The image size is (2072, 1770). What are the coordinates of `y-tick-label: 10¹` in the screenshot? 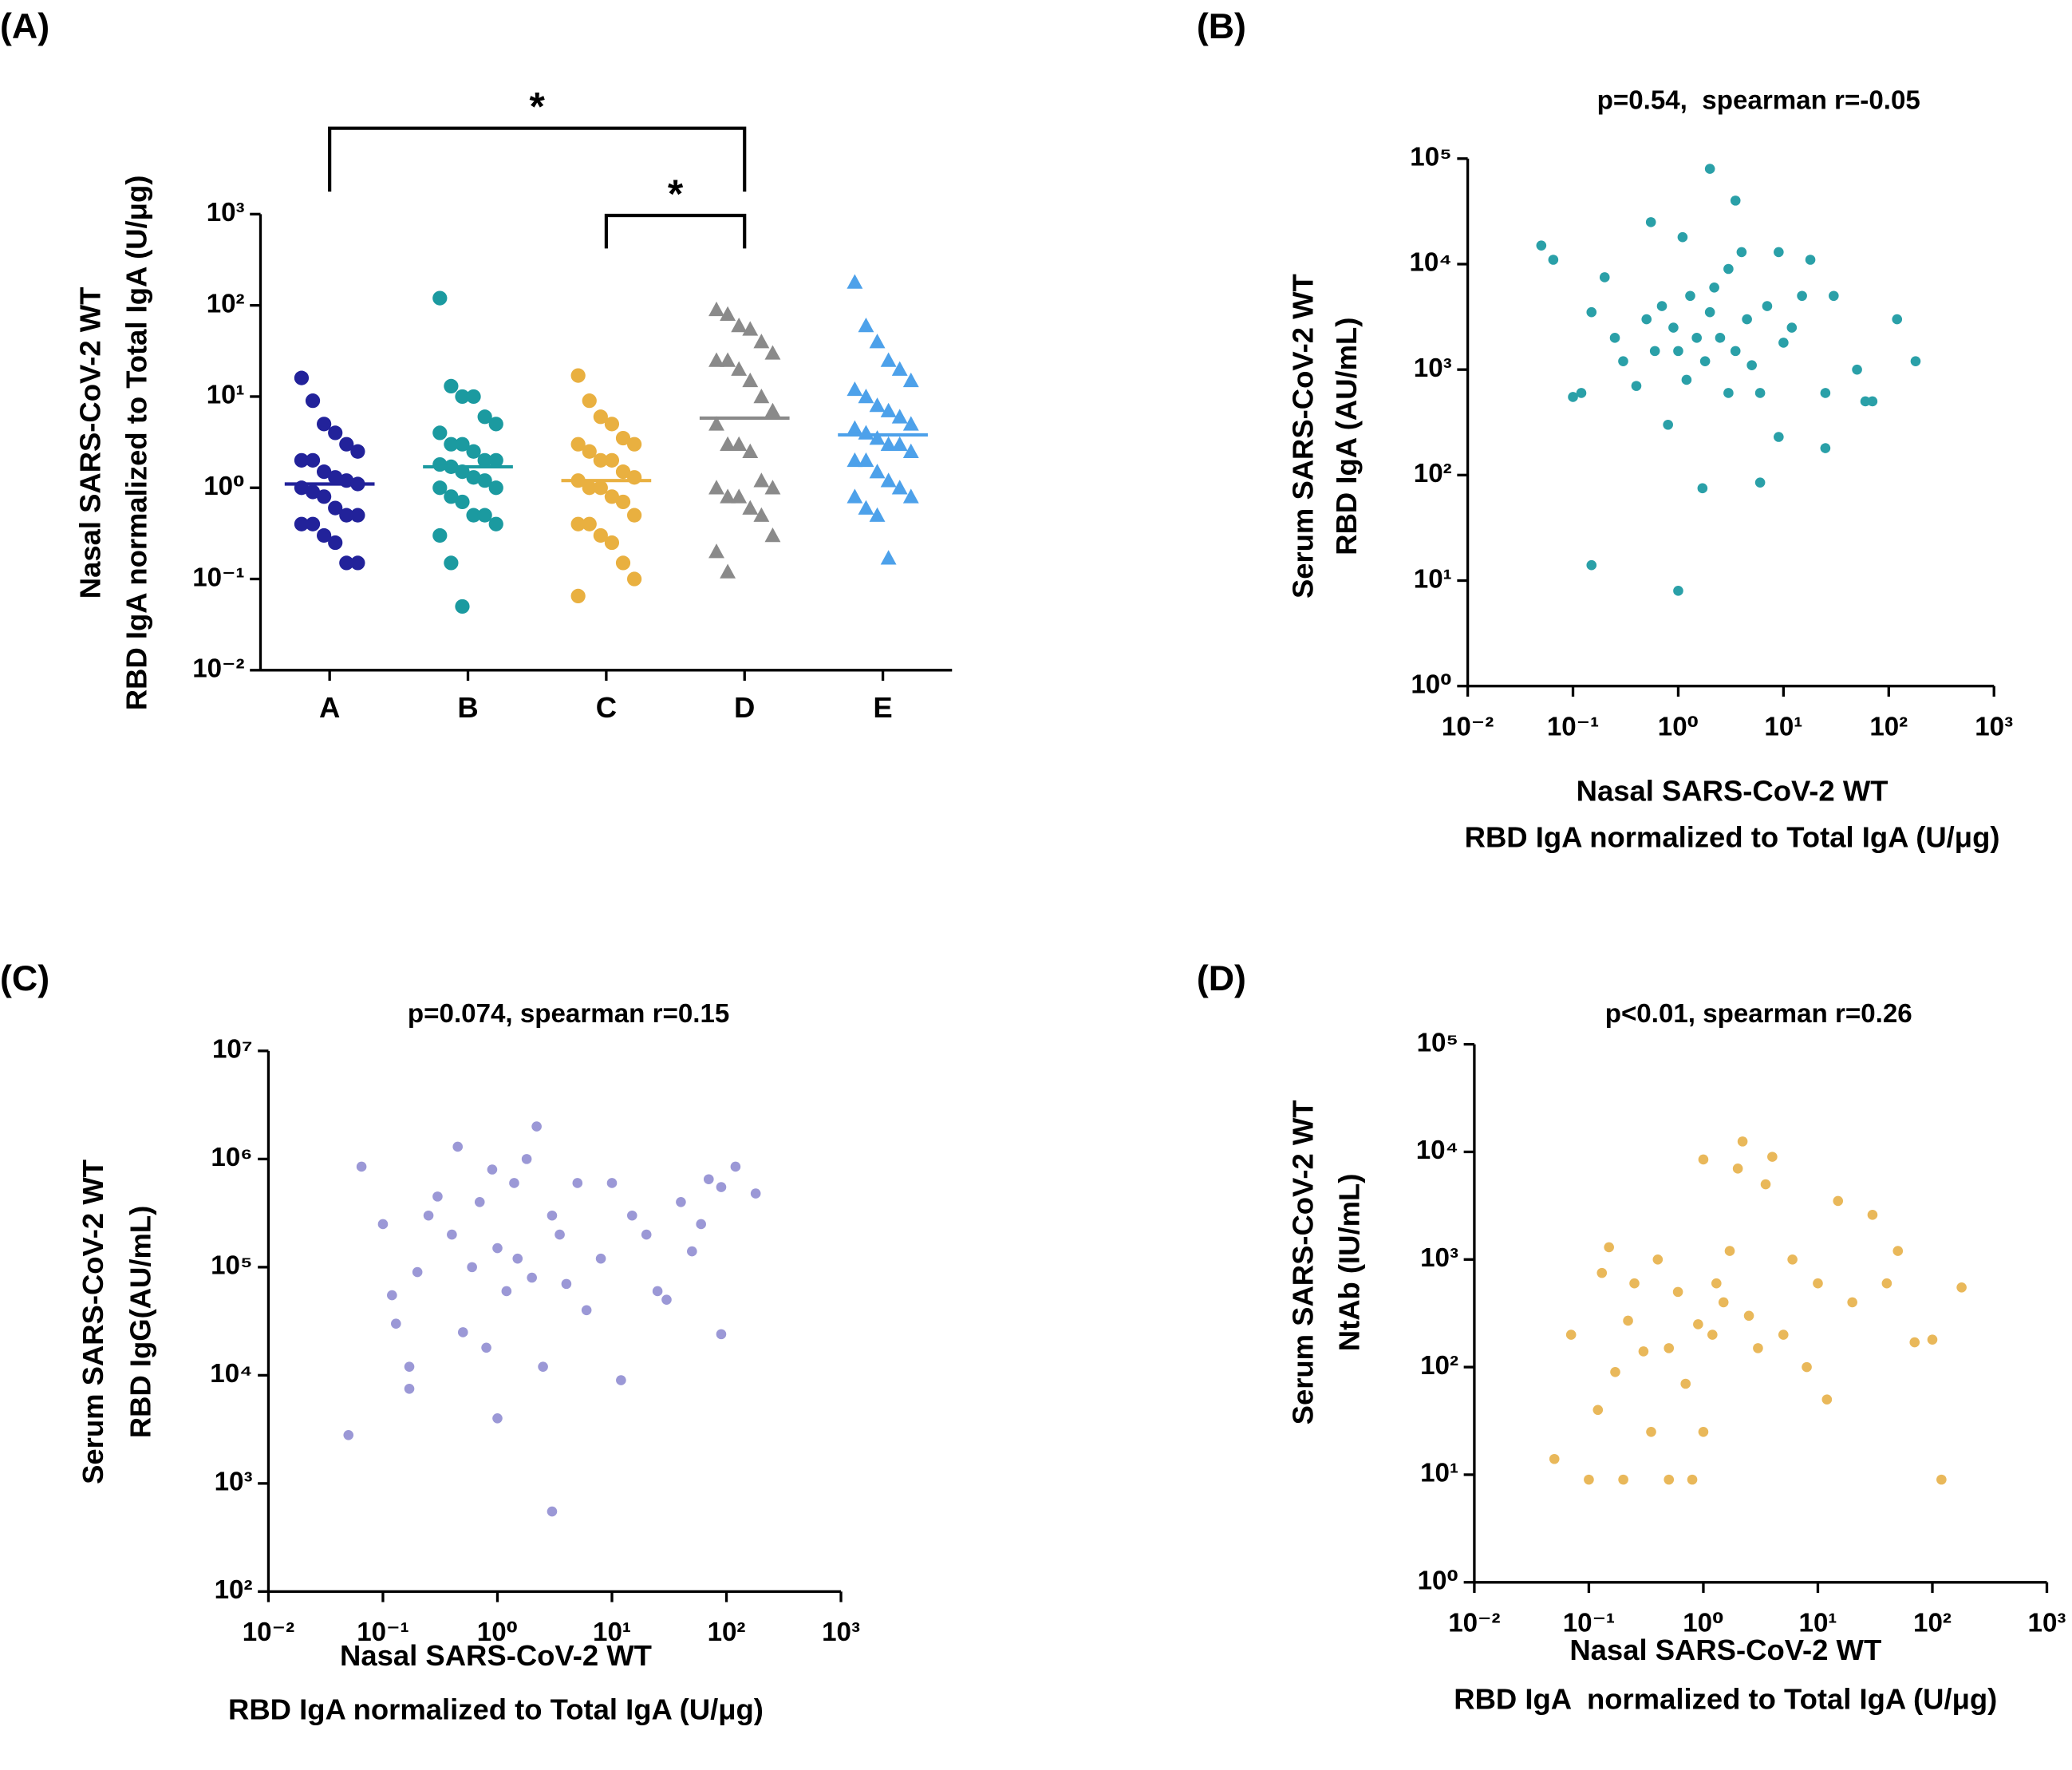 It's located at (226, 395).